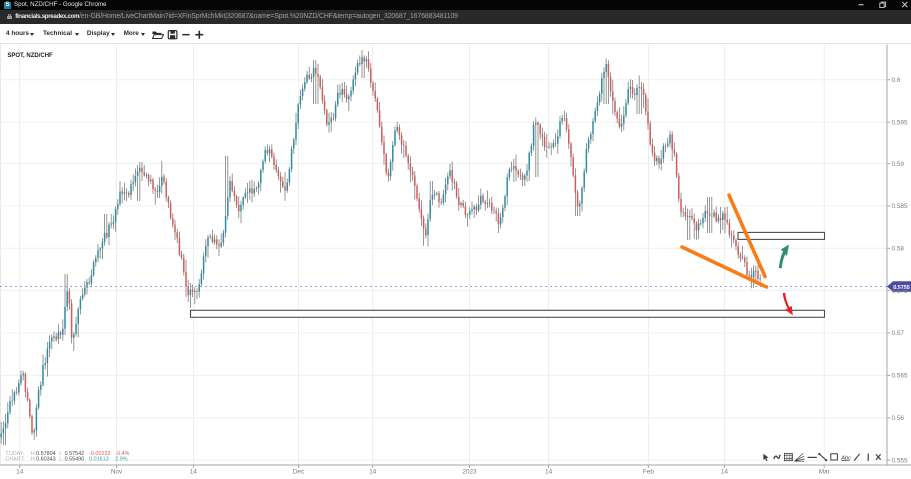  I want to click on svg-text: 2.9%, so click(121, 460).